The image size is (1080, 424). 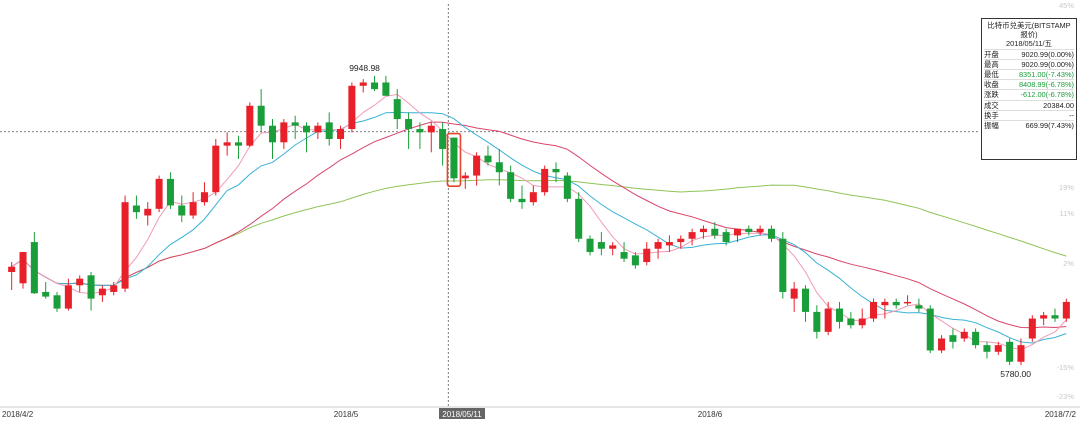 I want to click on x-tick-highlight-bg, so click(x=462, y=413).